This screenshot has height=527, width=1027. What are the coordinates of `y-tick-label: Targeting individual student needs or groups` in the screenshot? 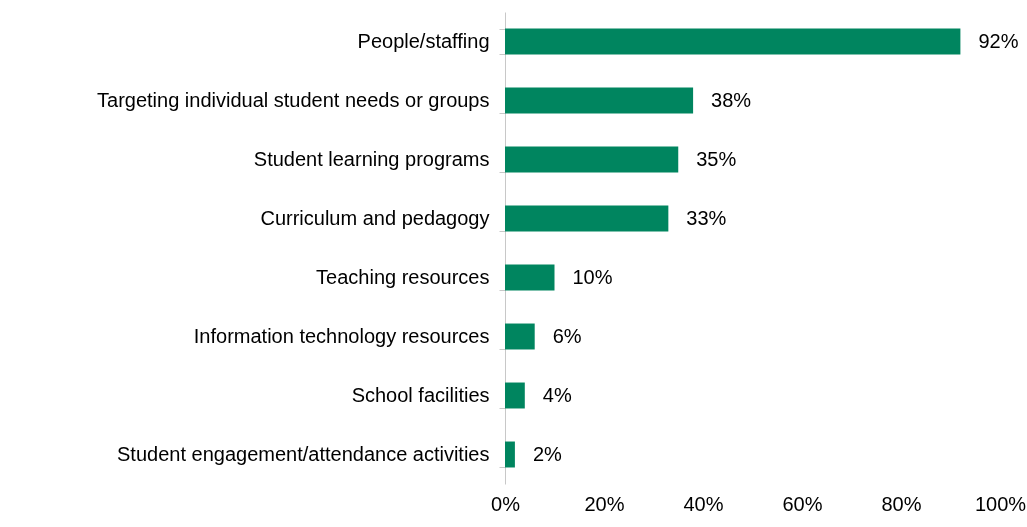 It's located at (293, 100).